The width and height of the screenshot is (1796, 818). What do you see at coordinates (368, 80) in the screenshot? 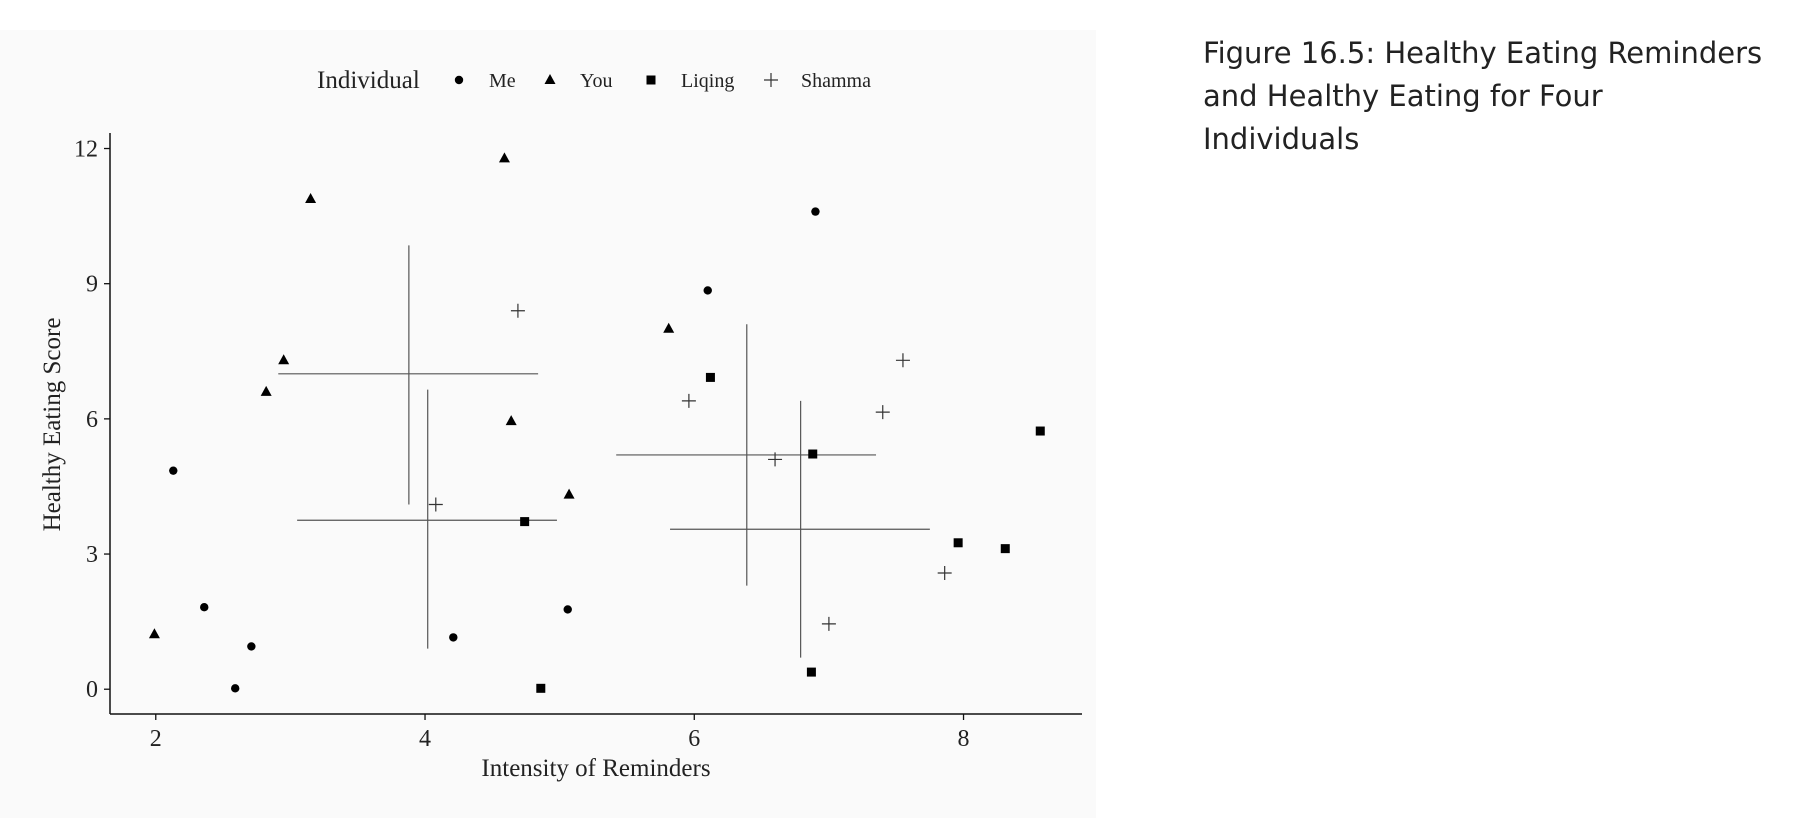
I see `legend-title: Individual` at bounding box center [368, 80].